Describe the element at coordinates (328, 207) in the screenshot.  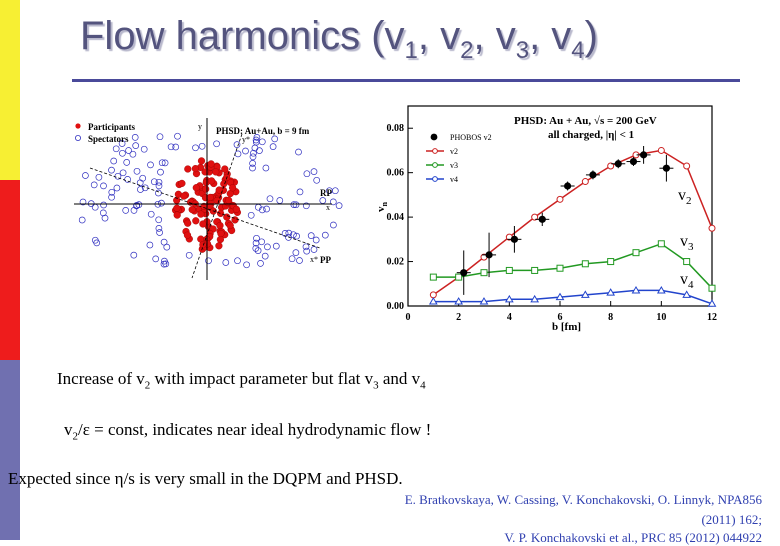
I see `axis-x-label: x` at that location.